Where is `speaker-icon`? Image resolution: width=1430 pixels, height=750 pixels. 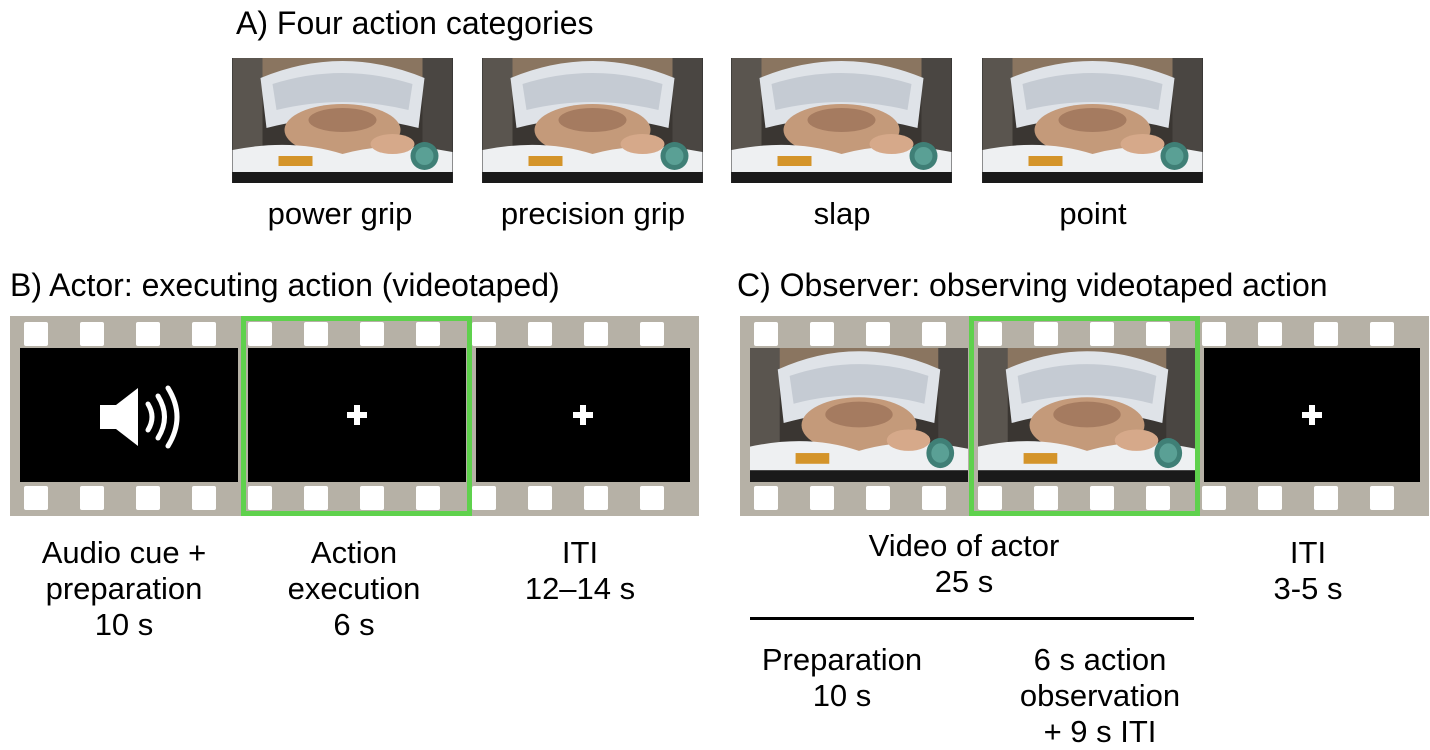 speaker-icon is located at coordinates (140, 417).